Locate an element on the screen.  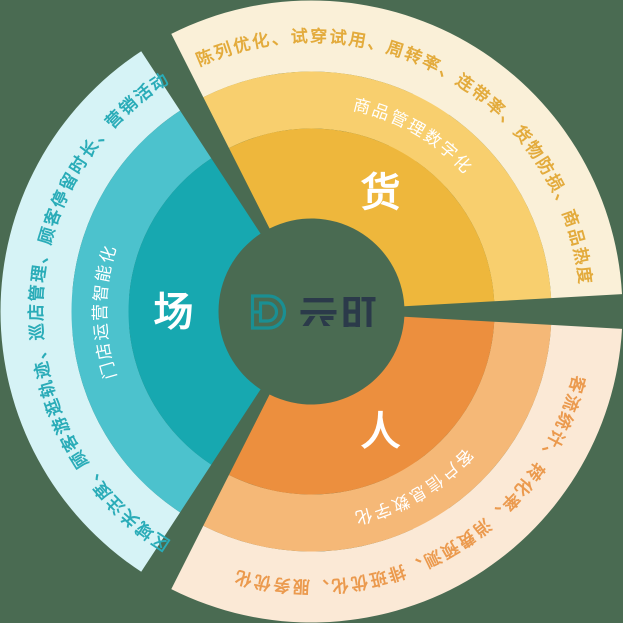
ring-band-main-huo is located at coordinates (361, 217).